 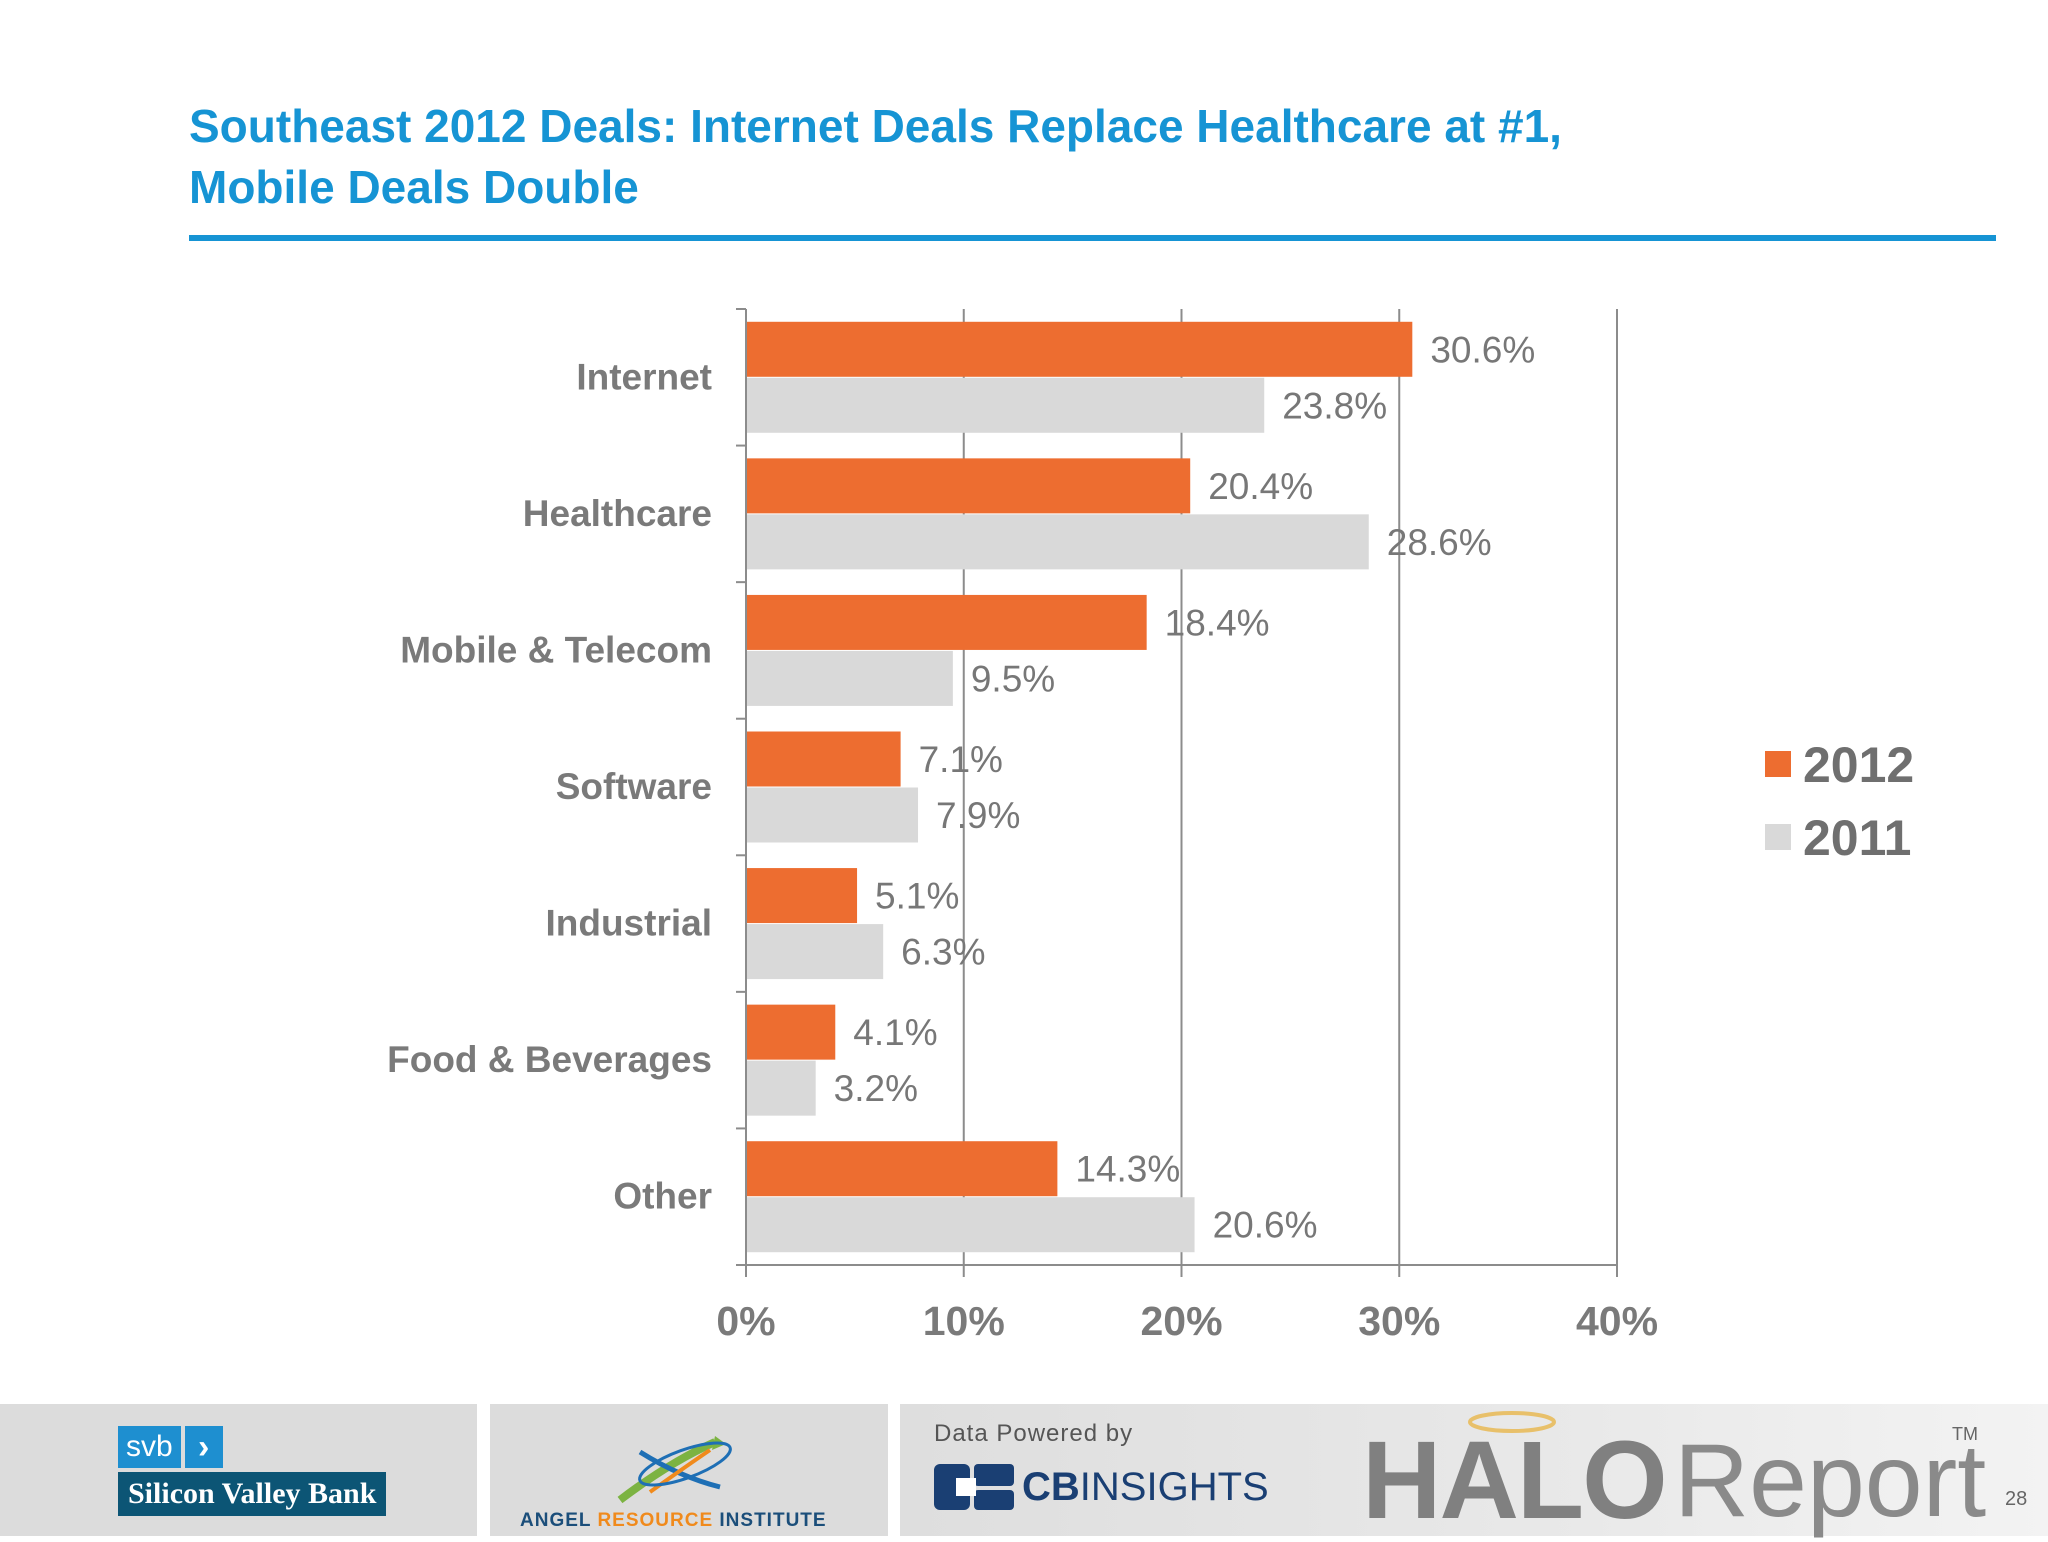 I want to click on data-label: 18.4%, so click(x=1217, y=622).